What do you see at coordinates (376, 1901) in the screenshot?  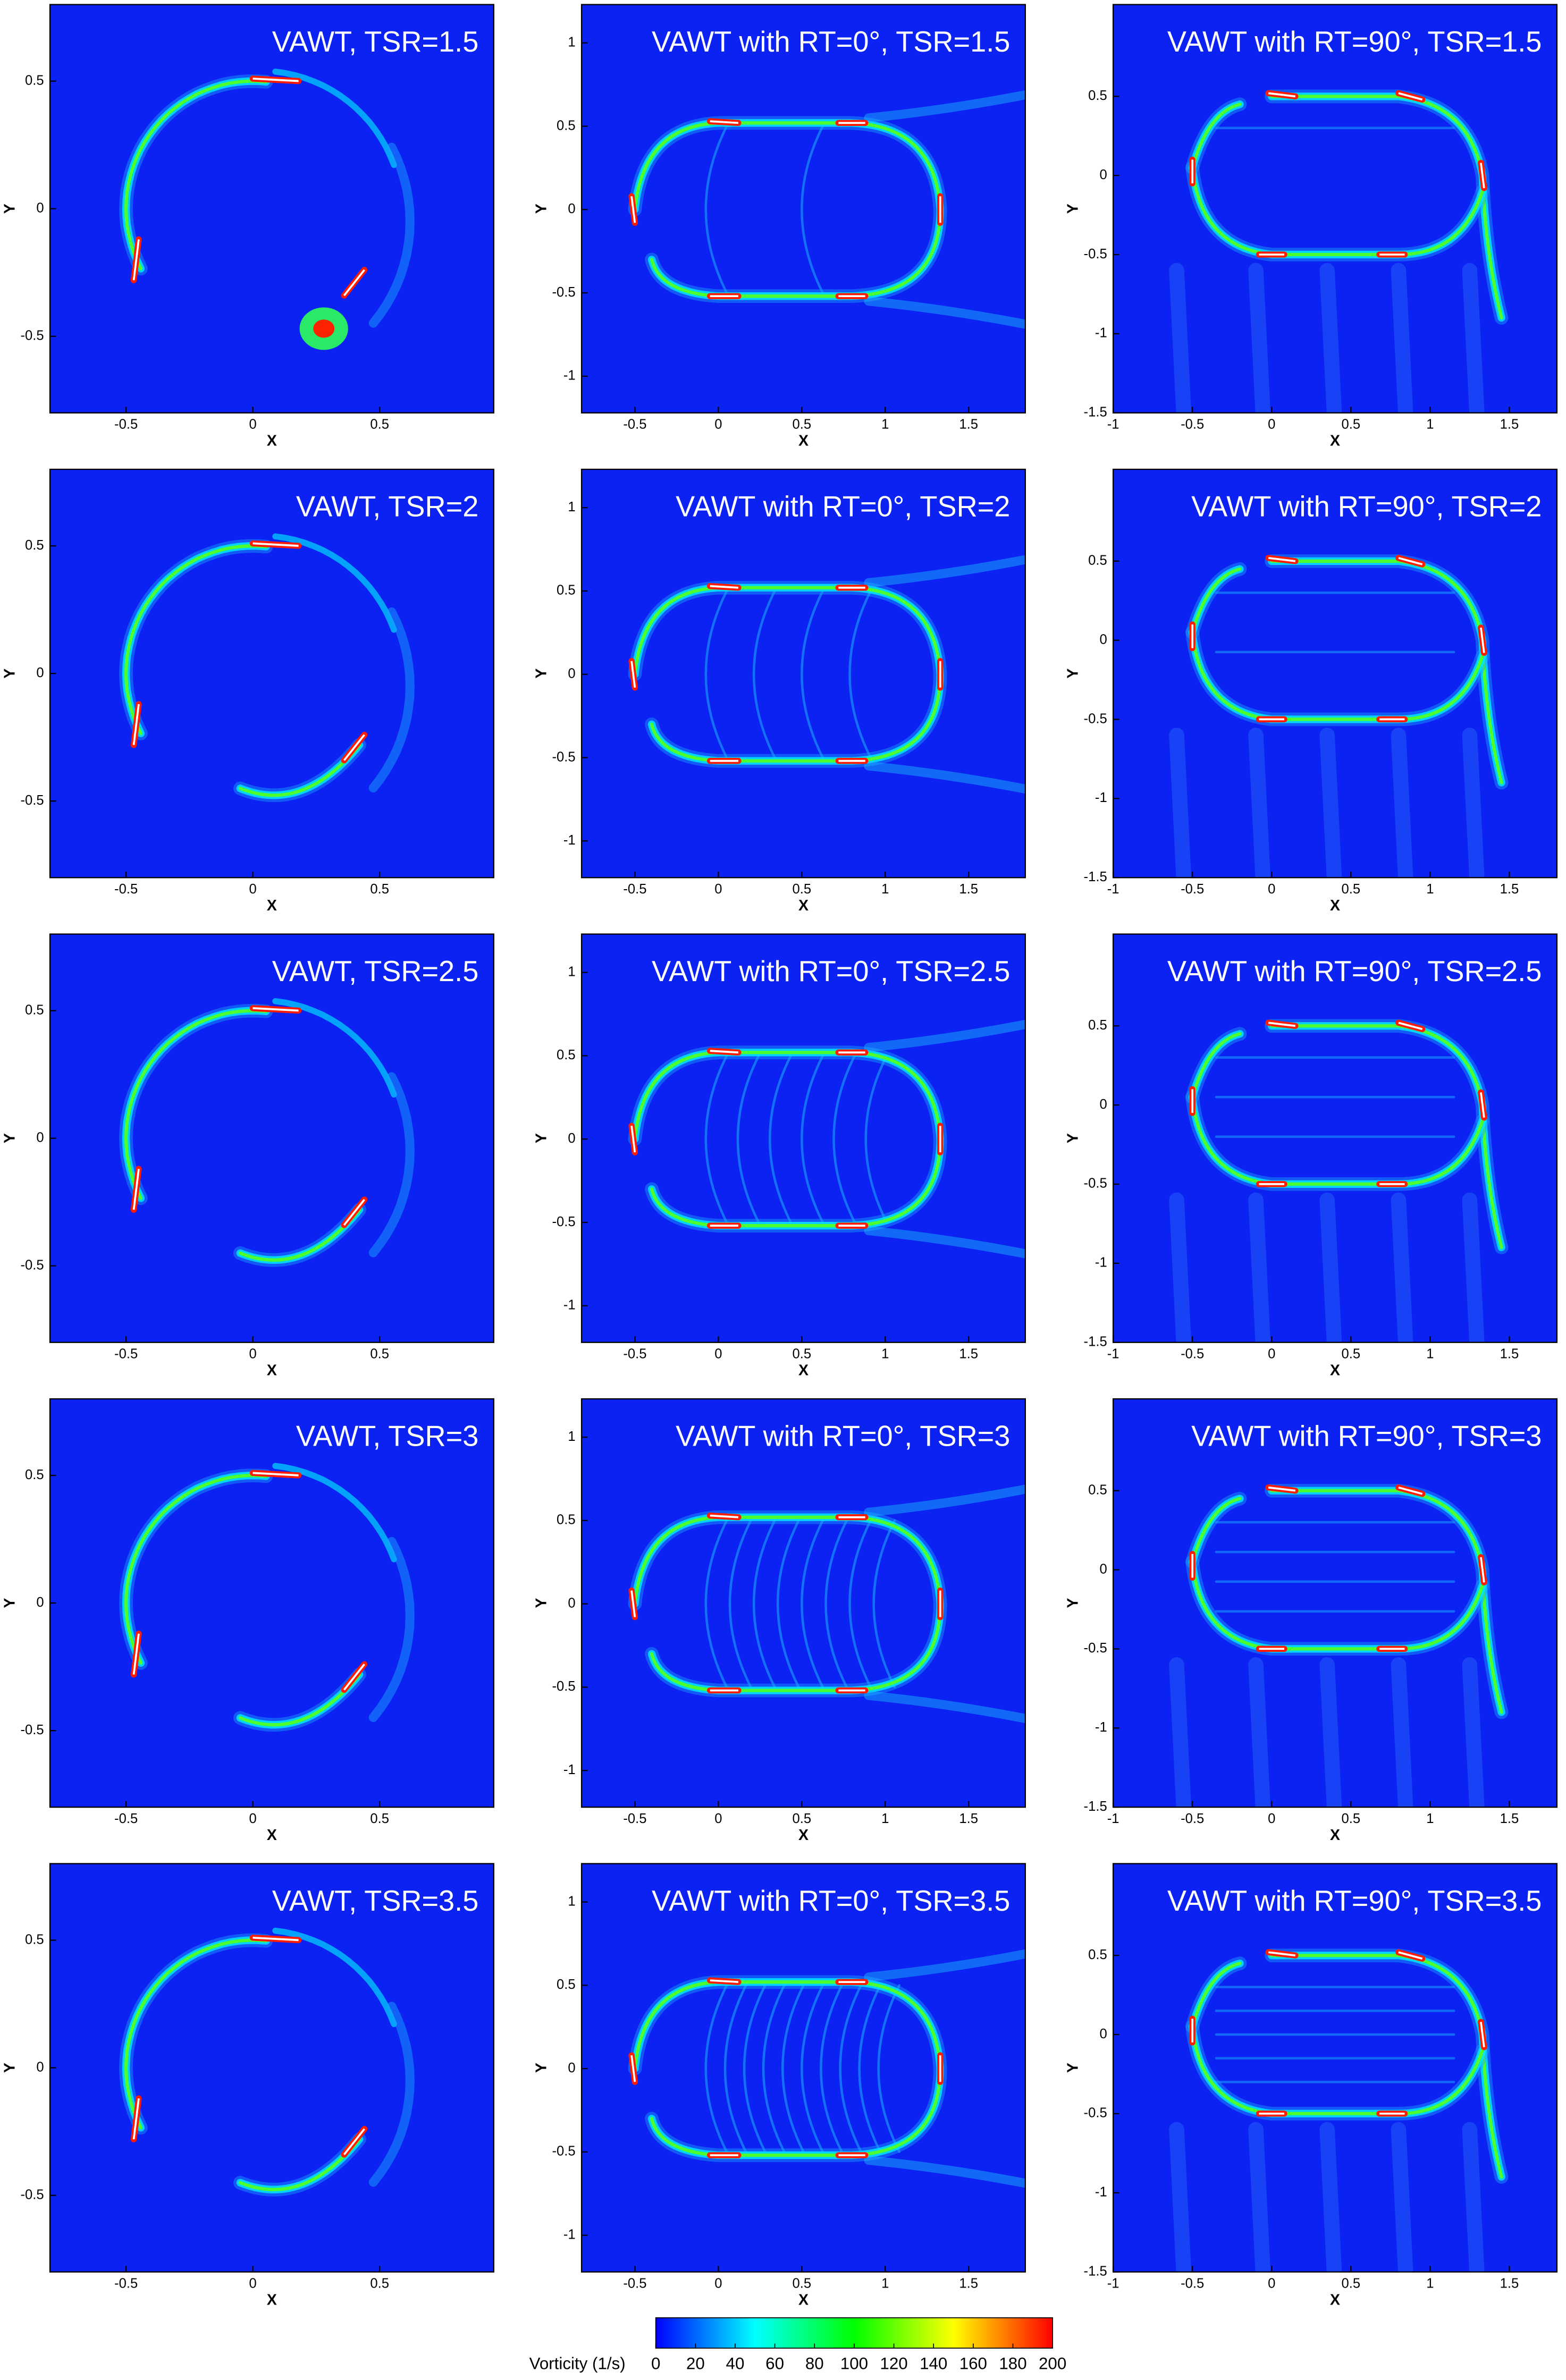 I see `panel-title: VAWT, TSR=3.5` at bounding box center [376, 1901].